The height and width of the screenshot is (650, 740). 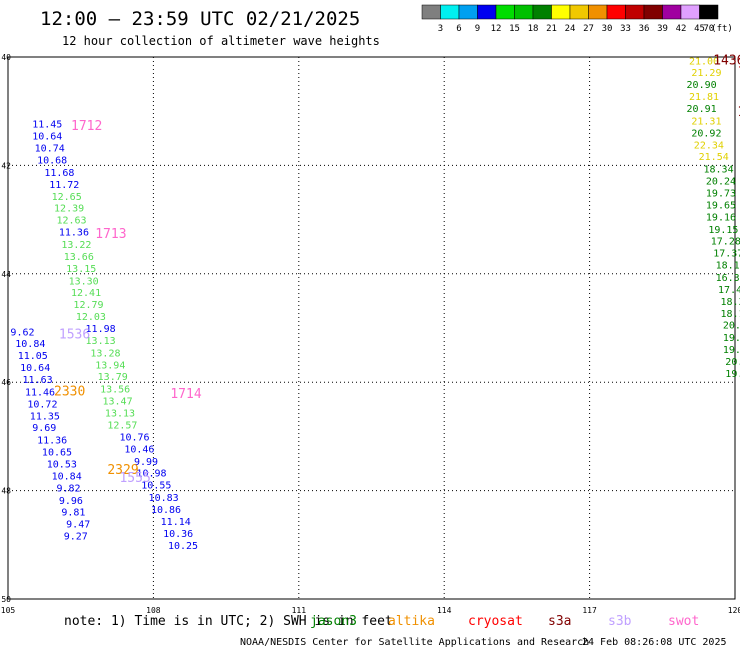 What do you see at coordinates (728, 278) in the screenshot?
I see `wave-height-value: 16.37` at bounding box center [728, 278].